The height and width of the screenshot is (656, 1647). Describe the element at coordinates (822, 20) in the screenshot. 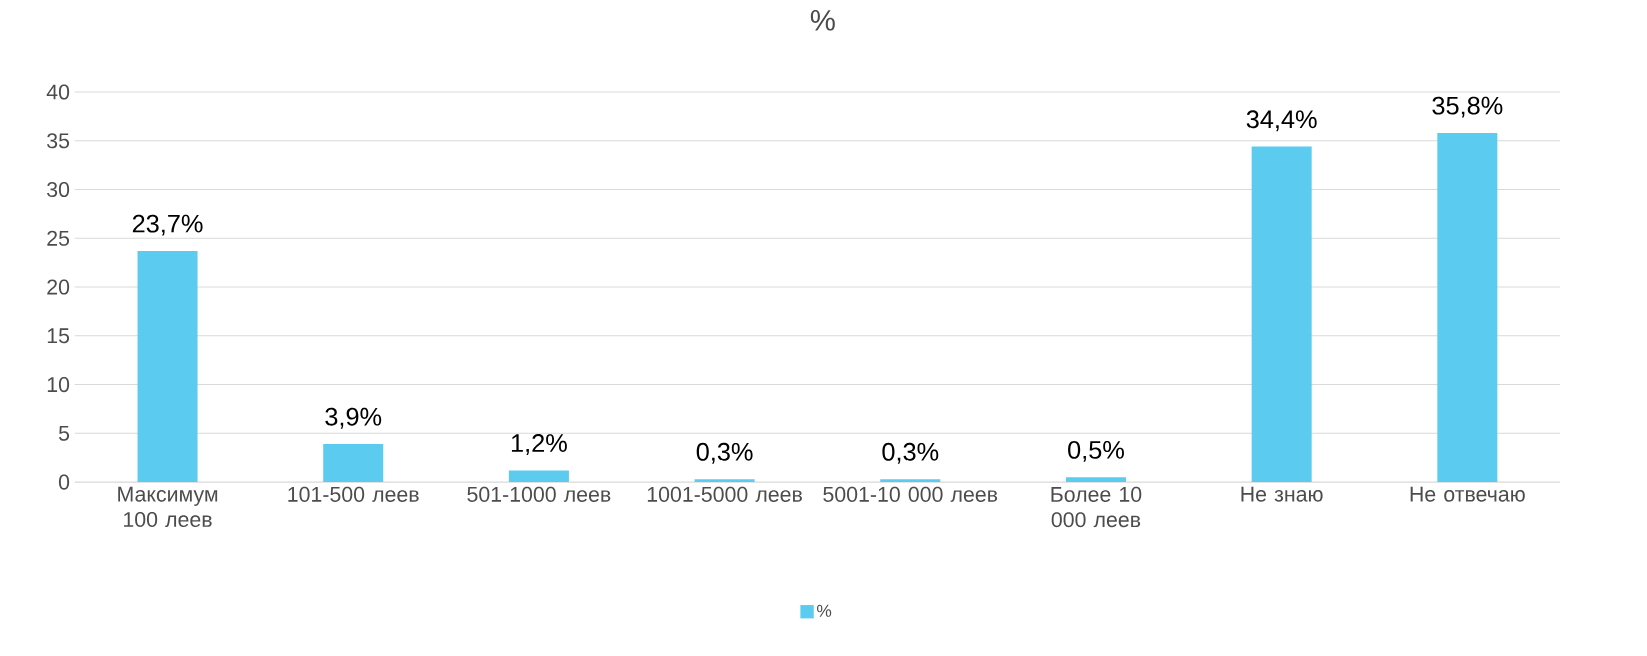

I see `chart-title: %` at that location.